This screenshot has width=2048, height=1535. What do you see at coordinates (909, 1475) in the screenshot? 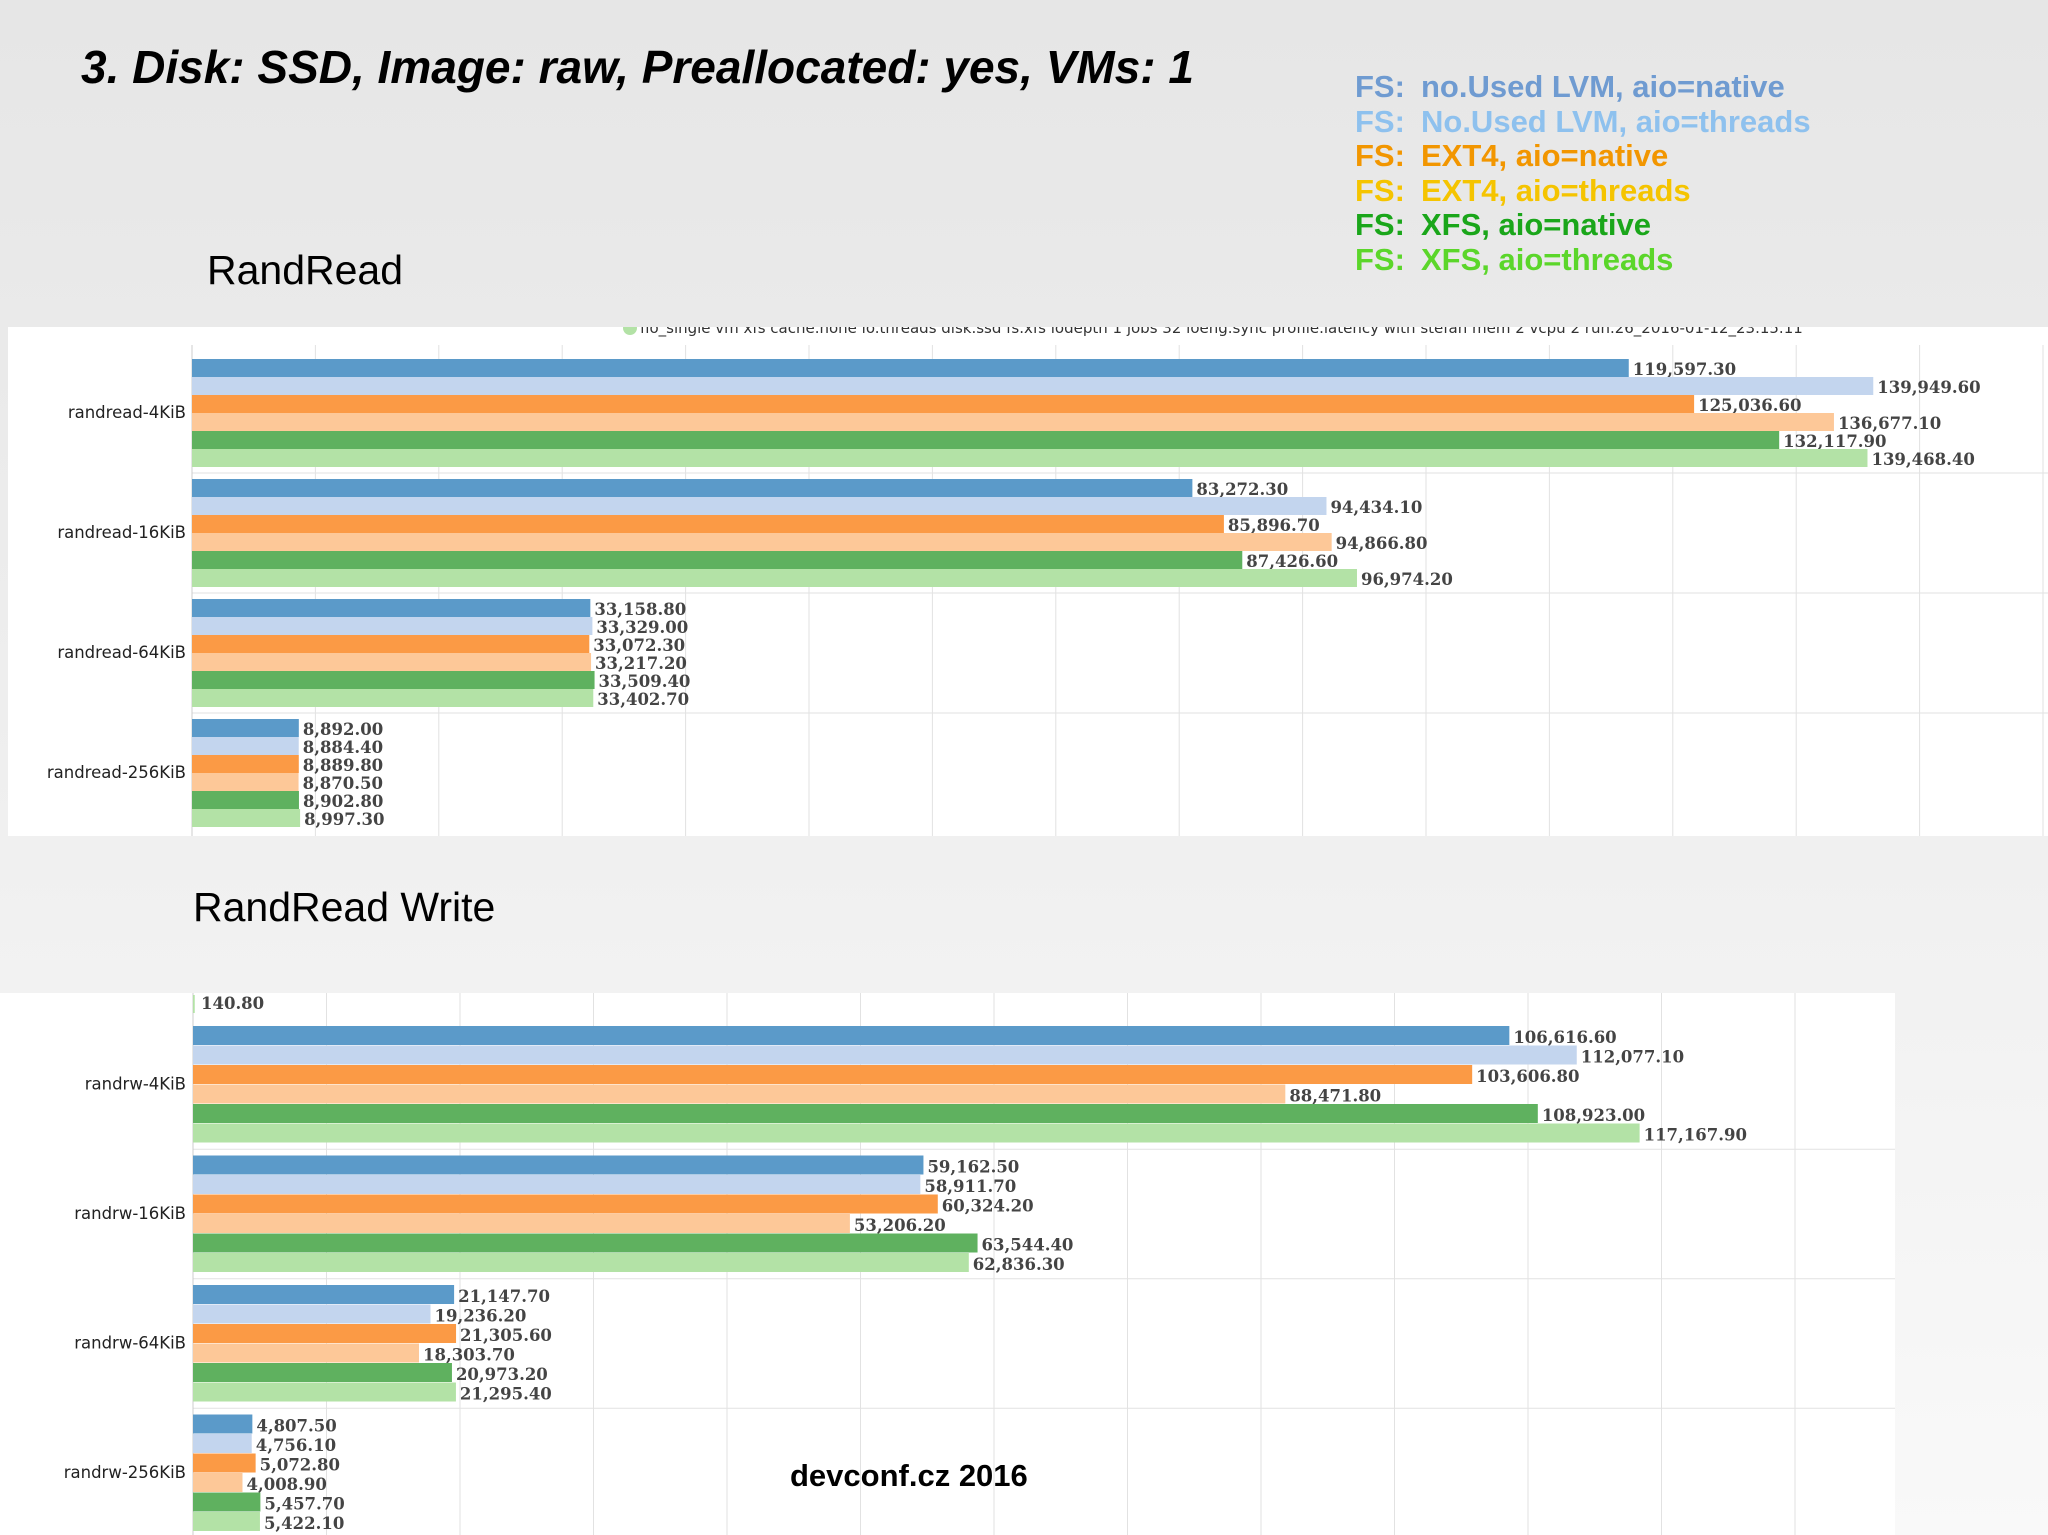
I see `footer-text: devconf.cz 2016` at bounding box center [909, 1475].